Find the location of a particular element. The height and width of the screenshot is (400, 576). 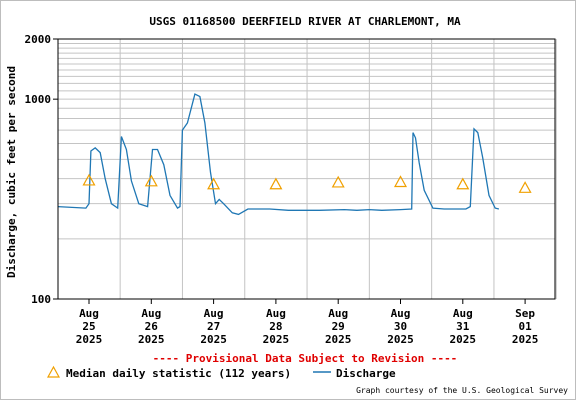

legend-triangle-icon is located at coordinates (53, 371).